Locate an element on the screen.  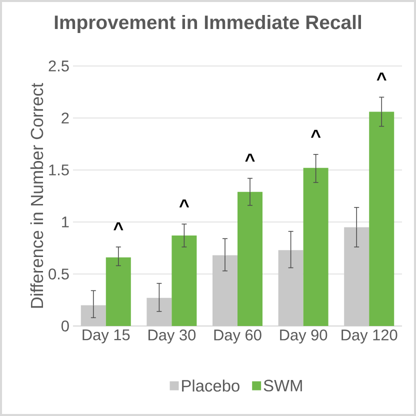
y-tick-label: 2.5 is located at coordinates (58, 66).